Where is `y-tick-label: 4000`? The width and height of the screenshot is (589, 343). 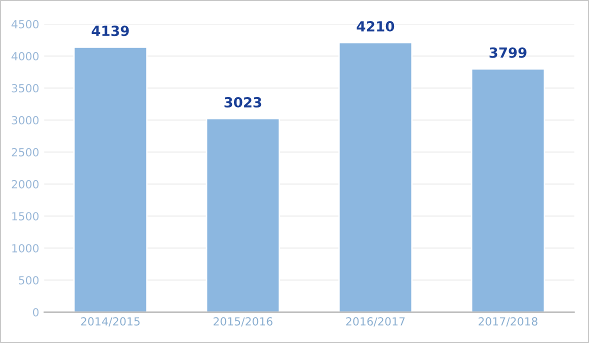
y-tick-label: 4000 is located at coordinates (25, 56).